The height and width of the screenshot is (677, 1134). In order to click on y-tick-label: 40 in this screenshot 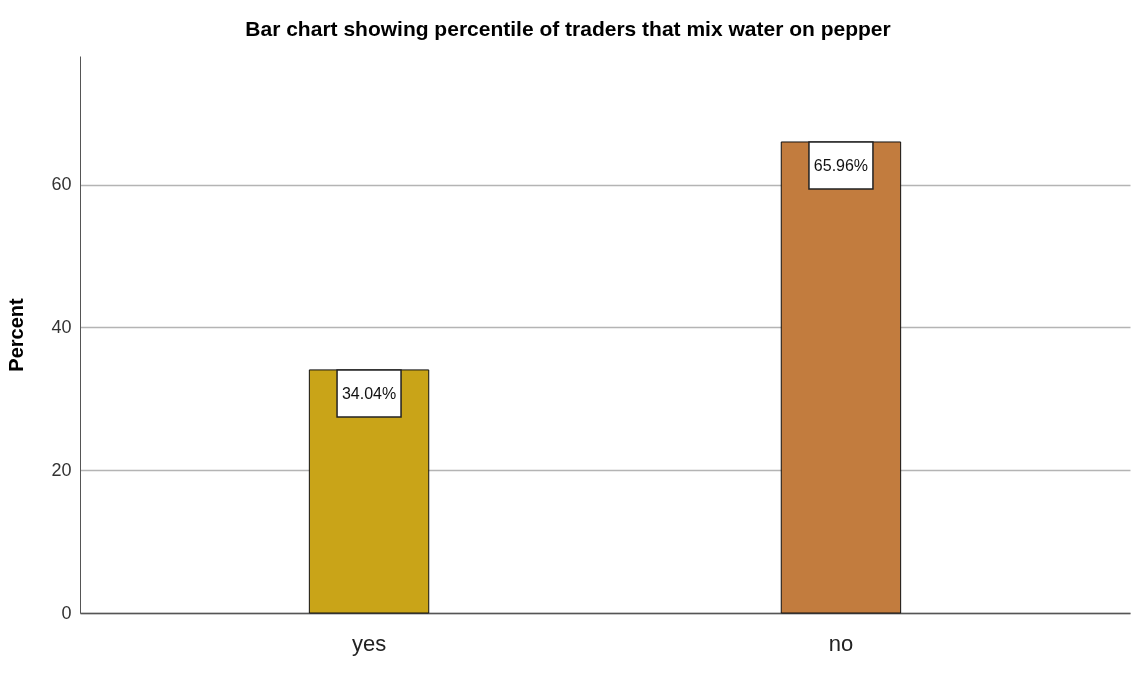, I will do `click(61, 326)`.